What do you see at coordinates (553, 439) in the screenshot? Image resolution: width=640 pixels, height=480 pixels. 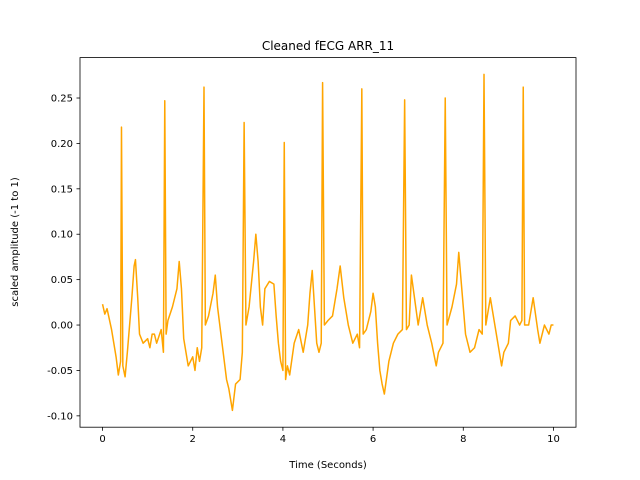 I see `x-tick-label: 10` at bounding box center [553, 439].